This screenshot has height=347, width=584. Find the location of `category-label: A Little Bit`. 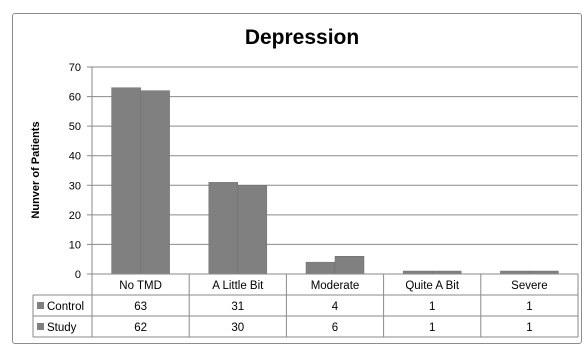

category-label: A Little Bit is located at coordinates (238, 286).